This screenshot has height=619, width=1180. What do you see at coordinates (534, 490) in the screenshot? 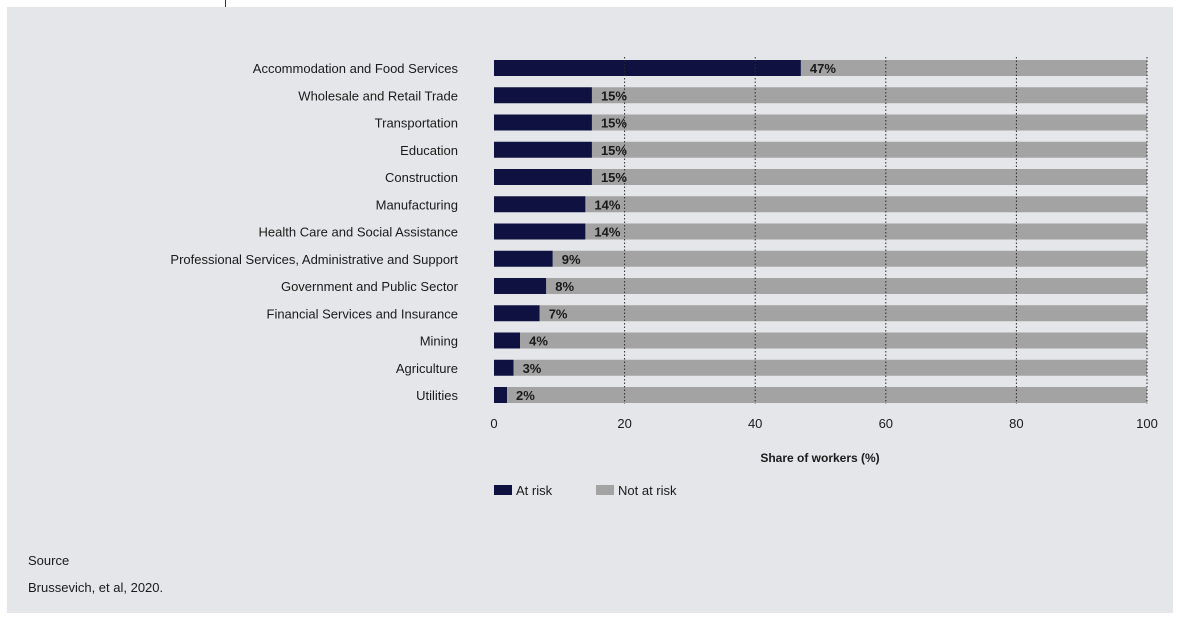
I see `legend-label: At risk` at bounding box center [534, 490].